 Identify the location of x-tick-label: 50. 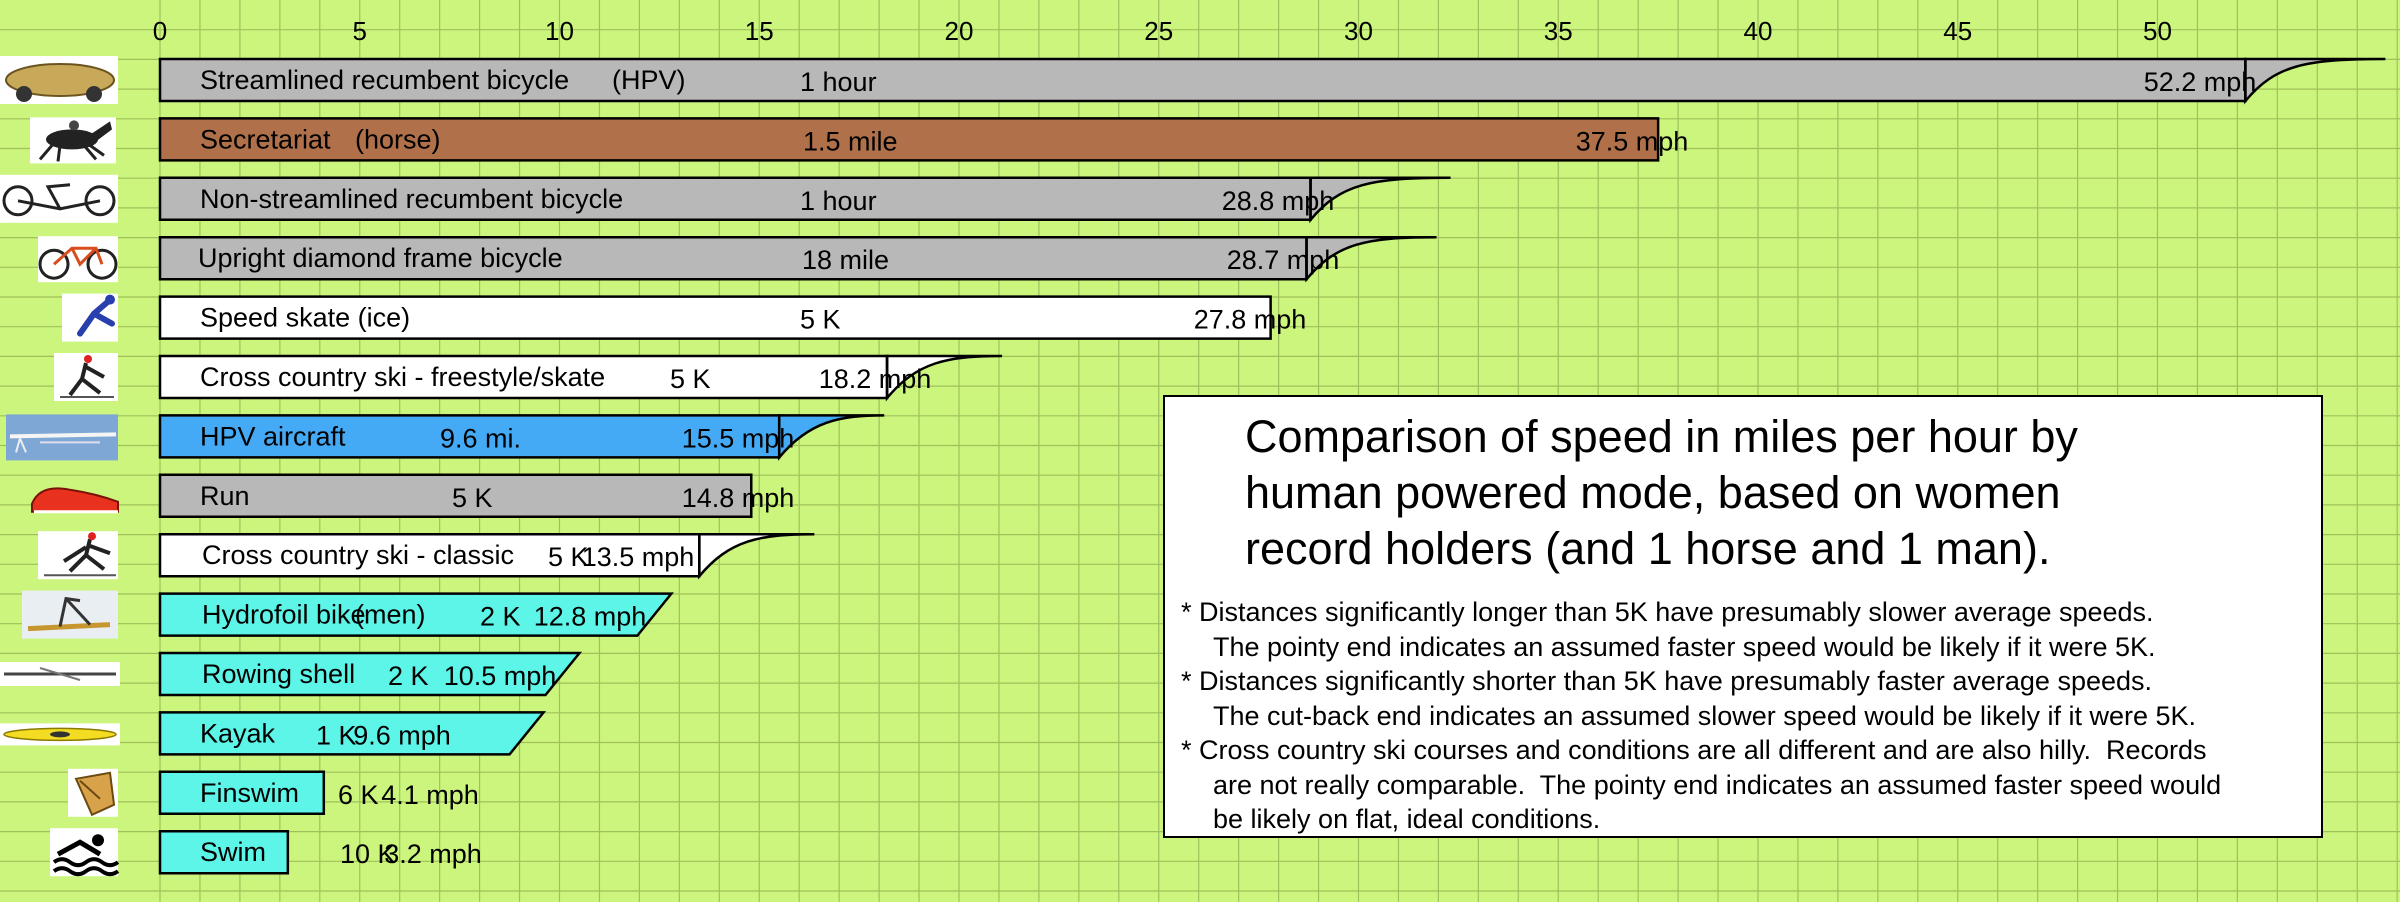
(2157, 31).